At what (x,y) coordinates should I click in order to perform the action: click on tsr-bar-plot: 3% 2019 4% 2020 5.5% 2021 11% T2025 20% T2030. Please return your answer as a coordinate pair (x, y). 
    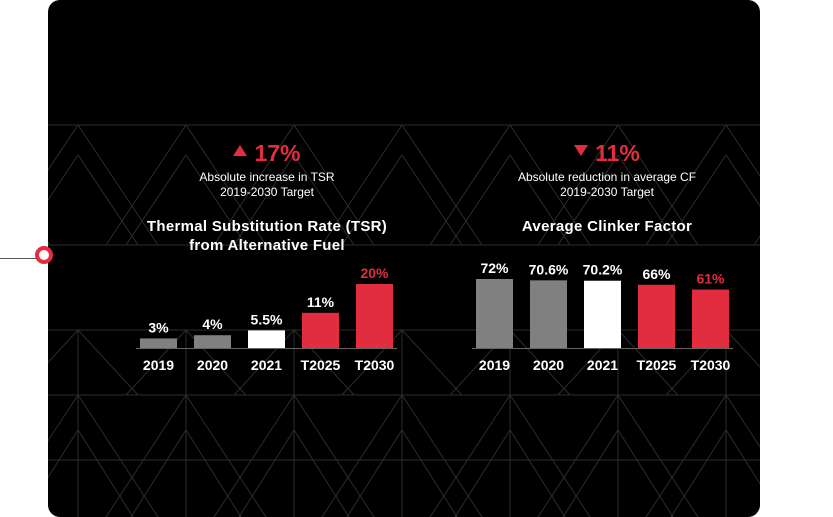
    Looking at the image, I should click on (266, 319).